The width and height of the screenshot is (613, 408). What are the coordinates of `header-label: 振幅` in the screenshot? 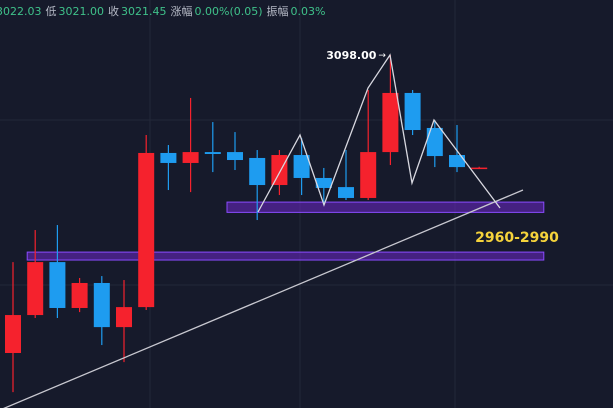 It's located at (277, 11).